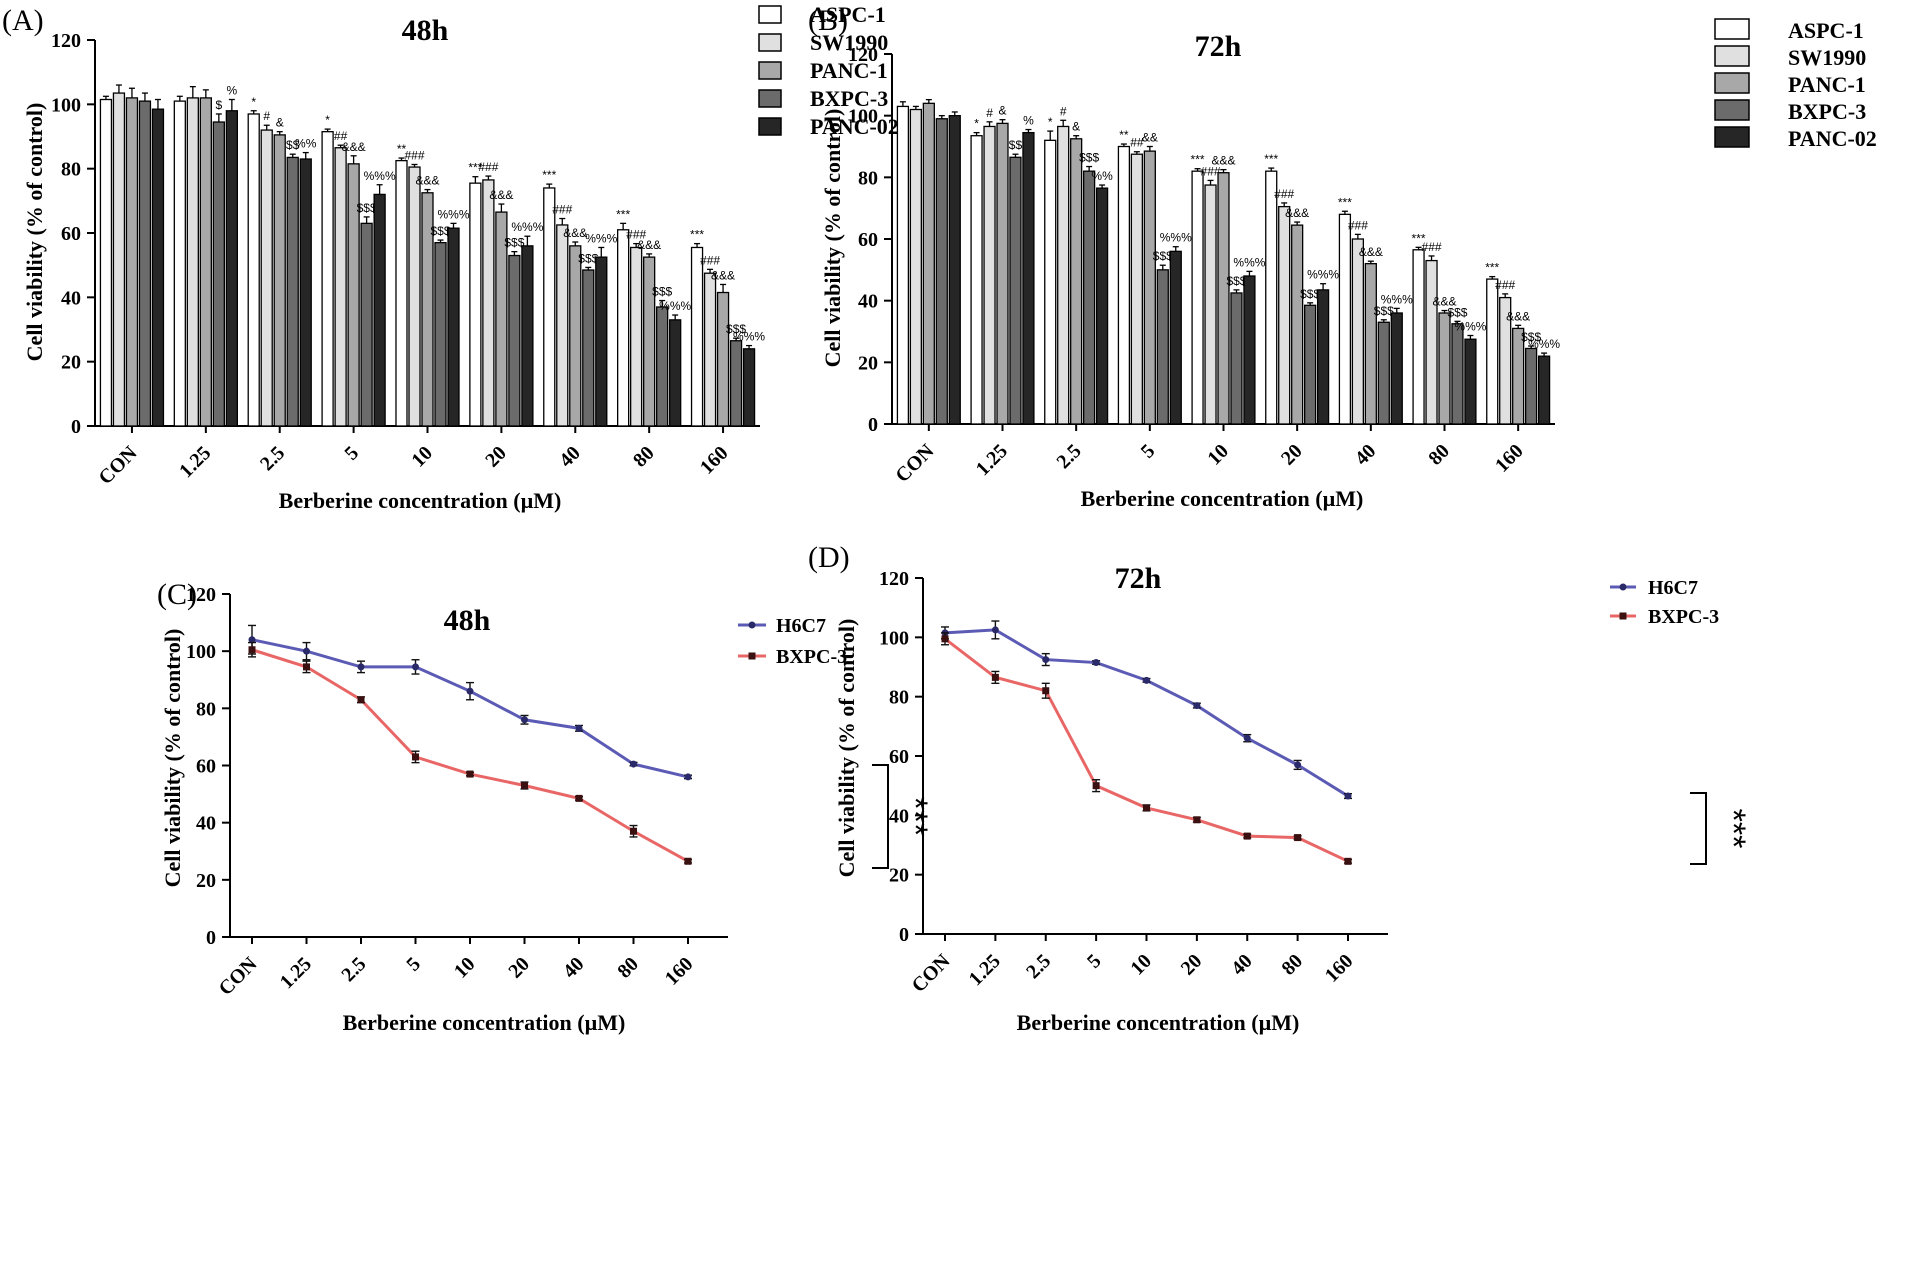 The width and height of the screenshot is (1930, 1276). I want to click on y-tick-label: 40, so click(899, 816).